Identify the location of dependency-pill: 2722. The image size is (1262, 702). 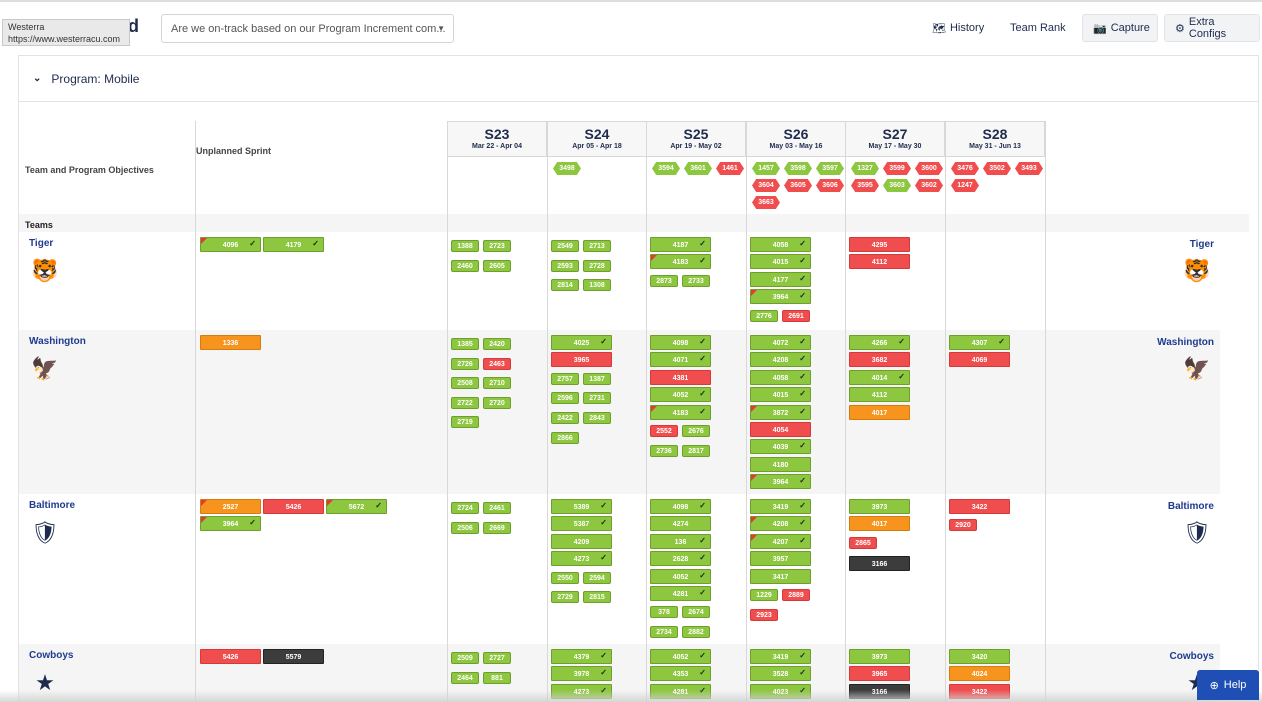
(465, 402).